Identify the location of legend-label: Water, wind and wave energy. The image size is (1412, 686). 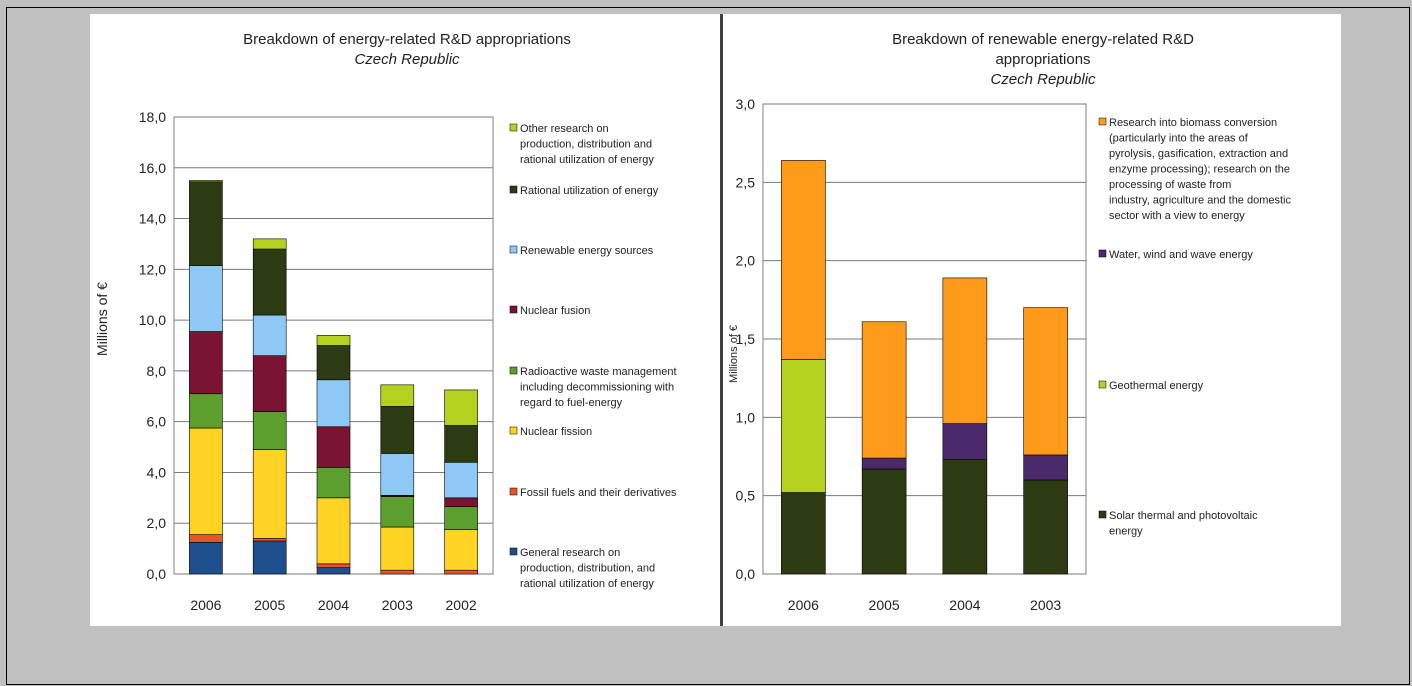
(1181, 255).